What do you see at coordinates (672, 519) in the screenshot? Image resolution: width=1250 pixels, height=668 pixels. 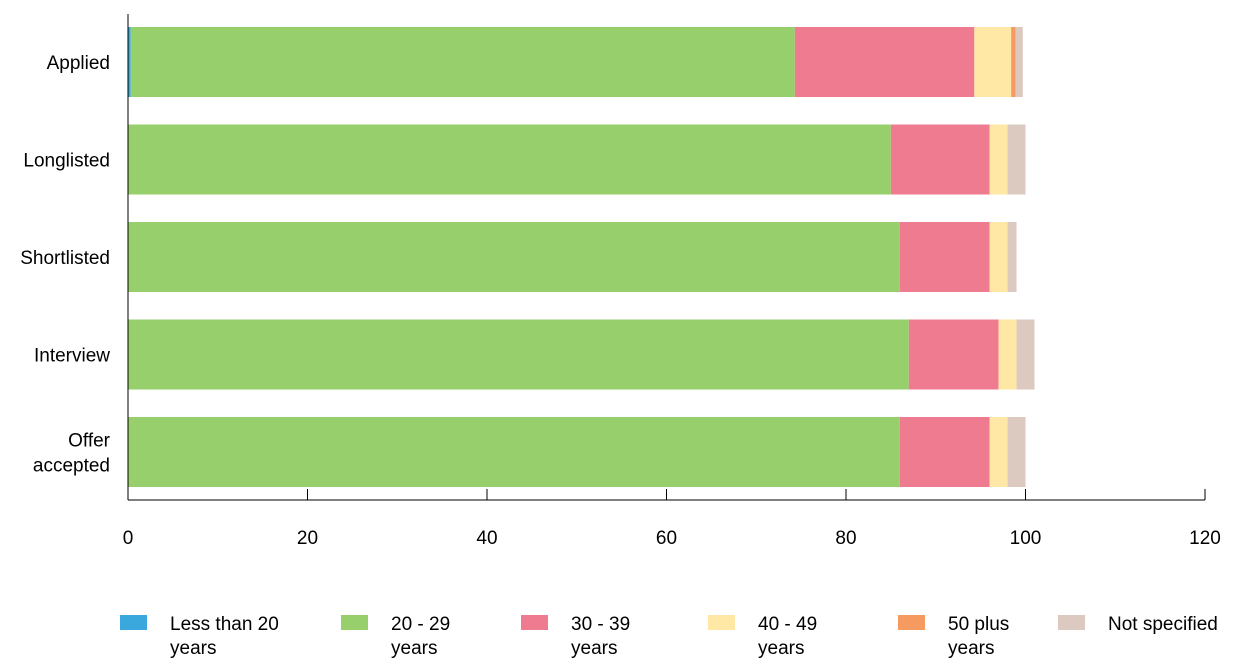 I see `x-ticks-layer: 0 20 40 60 80 100 120` at bounding box center [672, 519].